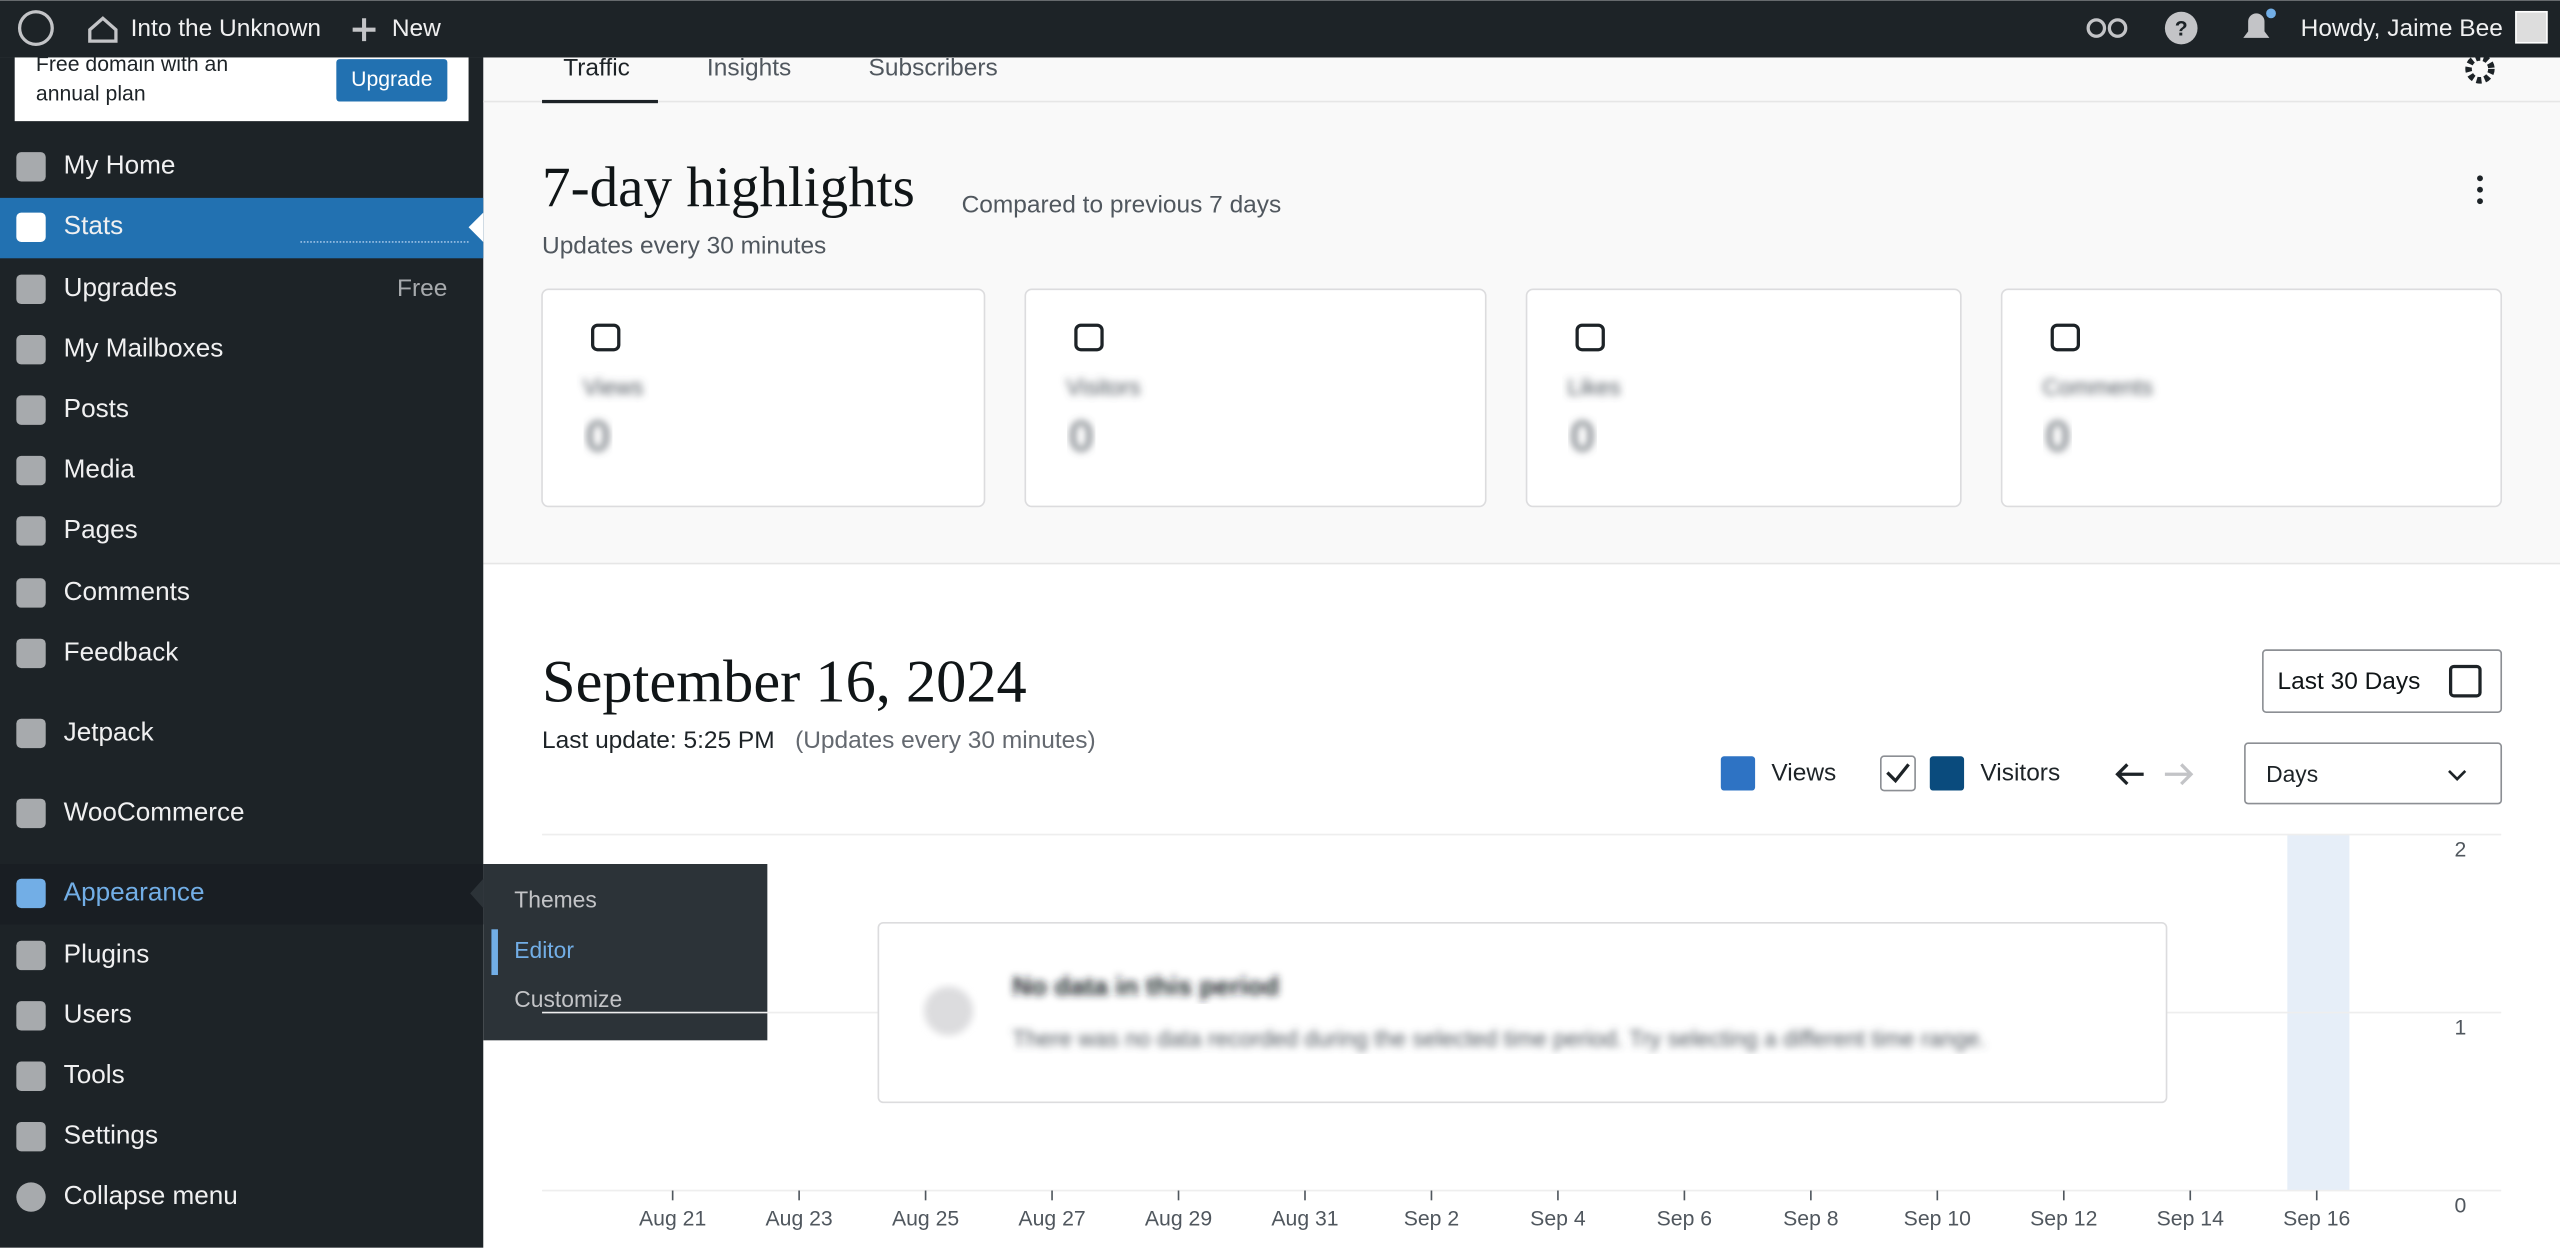  Describe the element at coordinates (2190, 1219) in the screenshot. I see `x-tick-label: Sep 14` at that location.